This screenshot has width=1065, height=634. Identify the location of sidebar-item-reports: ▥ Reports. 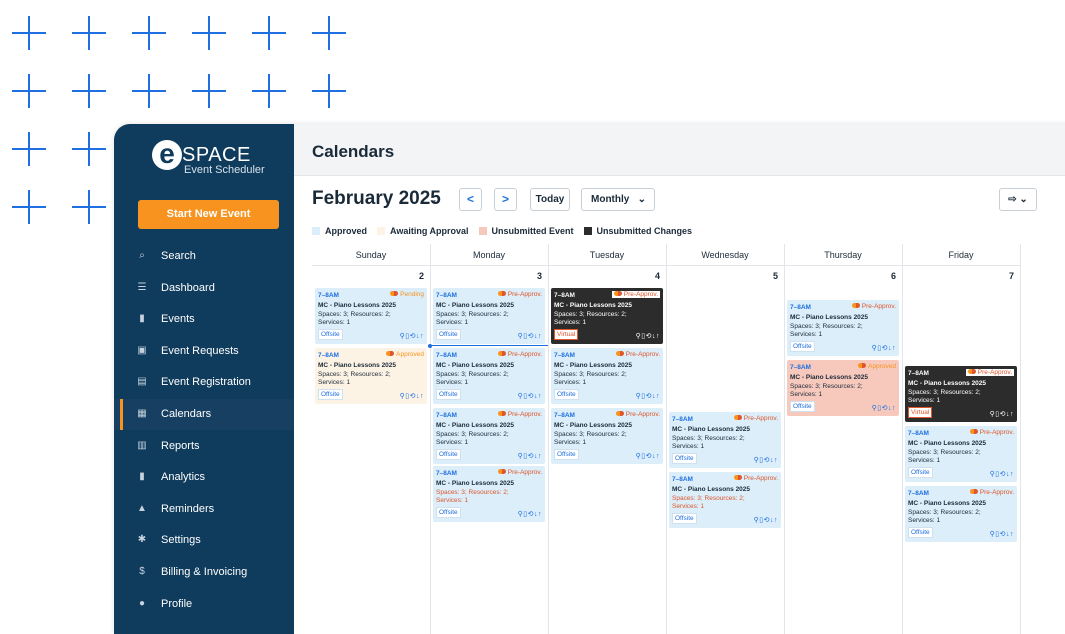
(204, 446).